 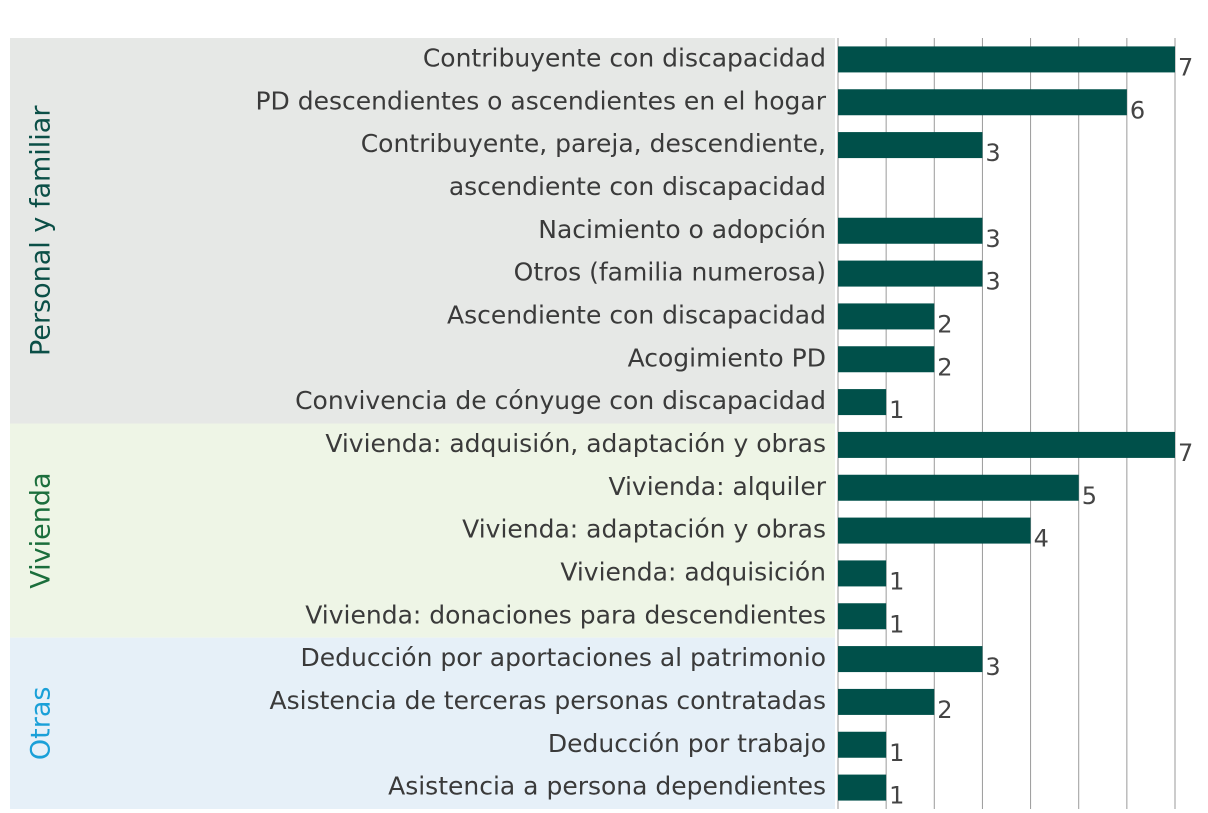 I want to click on value-label: 5, so click(x=1089, y=496).